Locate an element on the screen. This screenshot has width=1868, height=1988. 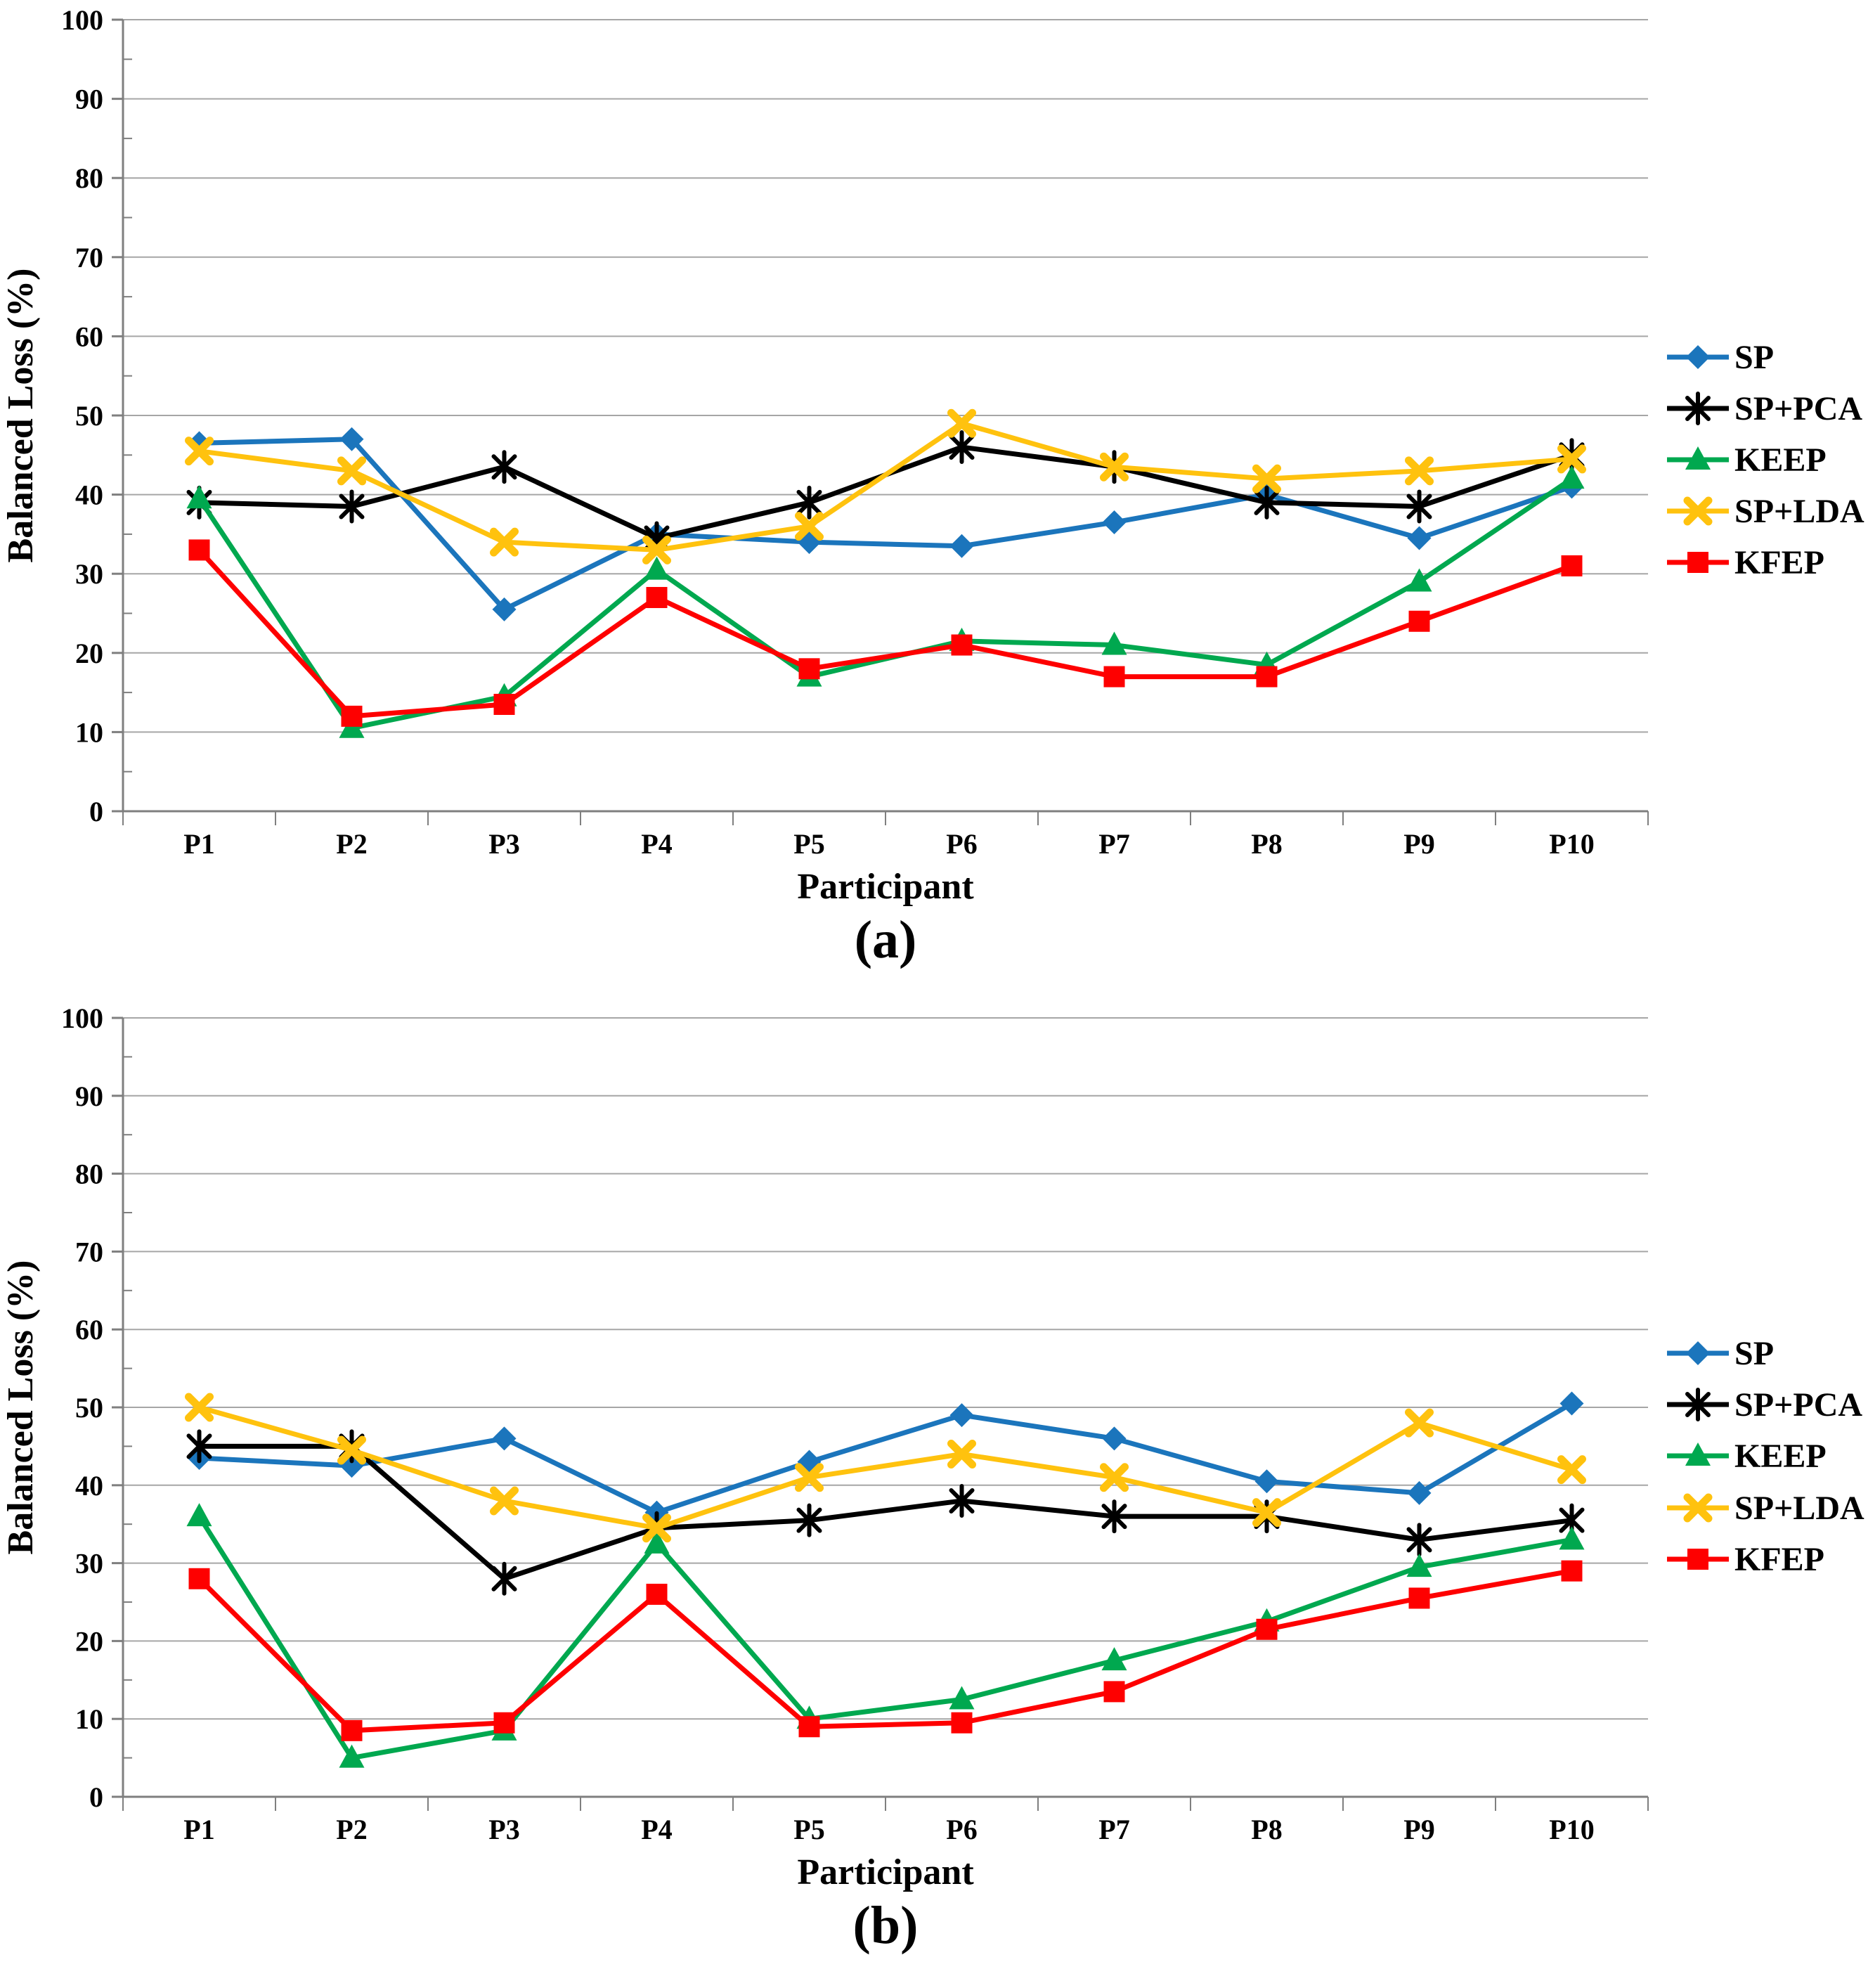
y-tick-label-80: 80 is located at coordinates (89, 178).